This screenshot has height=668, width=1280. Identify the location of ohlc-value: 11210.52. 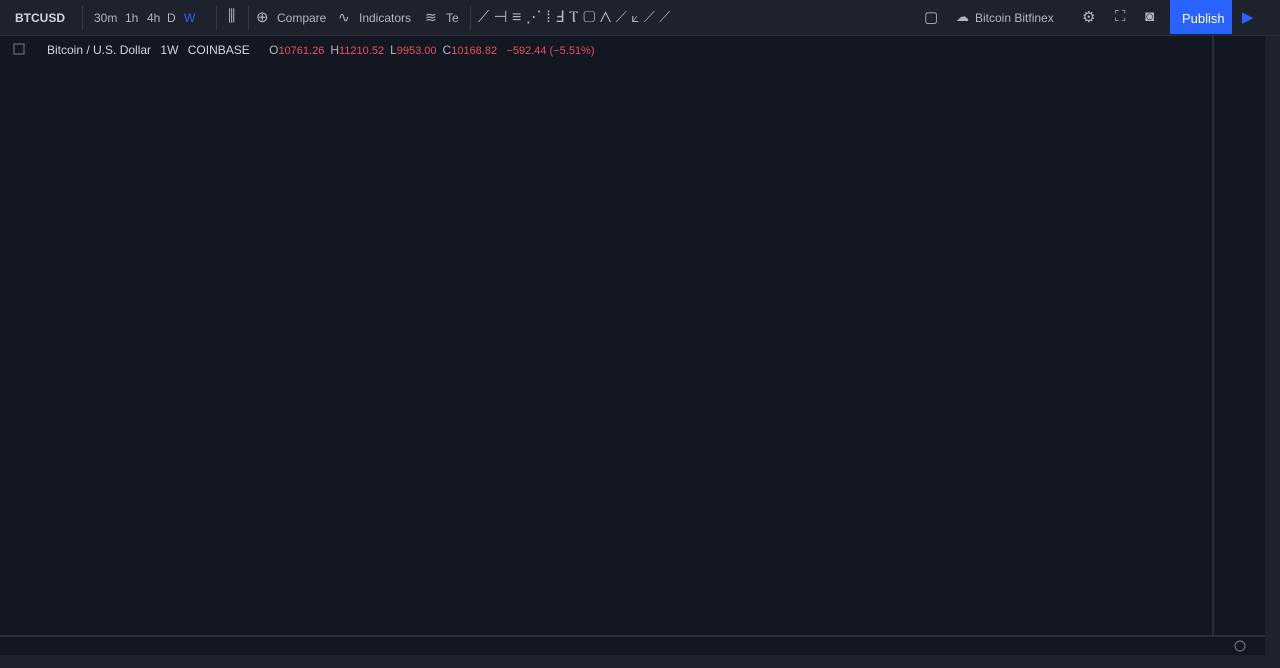
(362, 51).